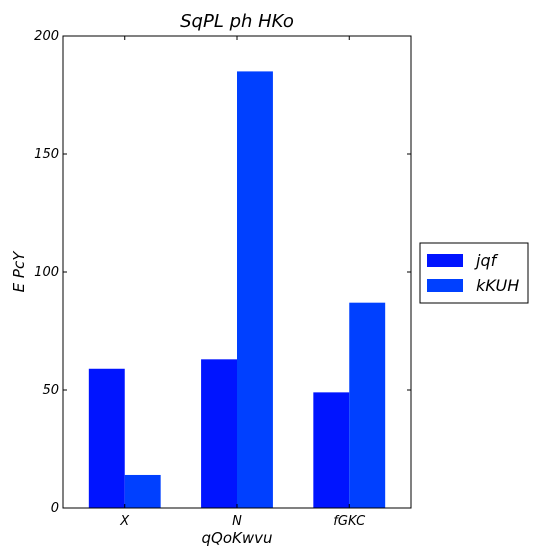 The image size is (560, 560). What do you see at coordinates (19, 271) in the screenshot?
I see `y-axis-label: E PcY` at bounding box center [19, 271].